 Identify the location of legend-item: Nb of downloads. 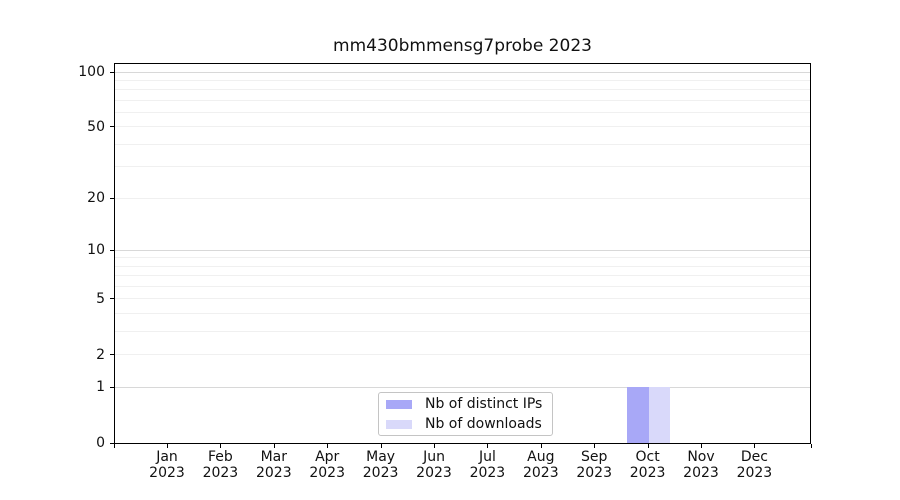
(469, 424).